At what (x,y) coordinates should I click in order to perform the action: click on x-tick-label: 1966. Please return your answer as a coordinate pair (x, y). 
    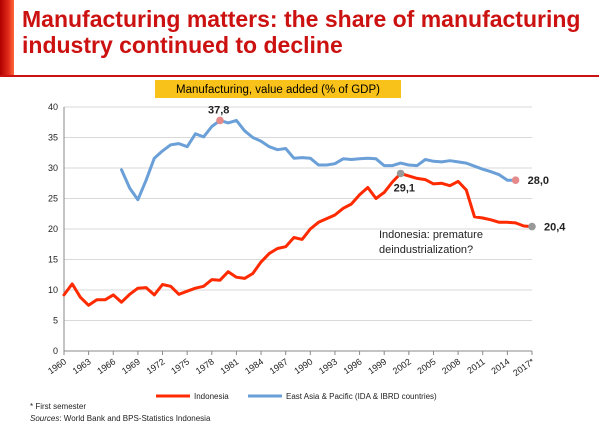
    Looking at the image, I should click on (106, 366).